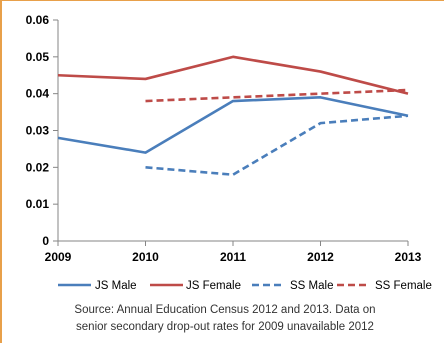  Describe the element at coordinates (45, 241) in the screenshot. I see `y-tick-label: 0` at that location.